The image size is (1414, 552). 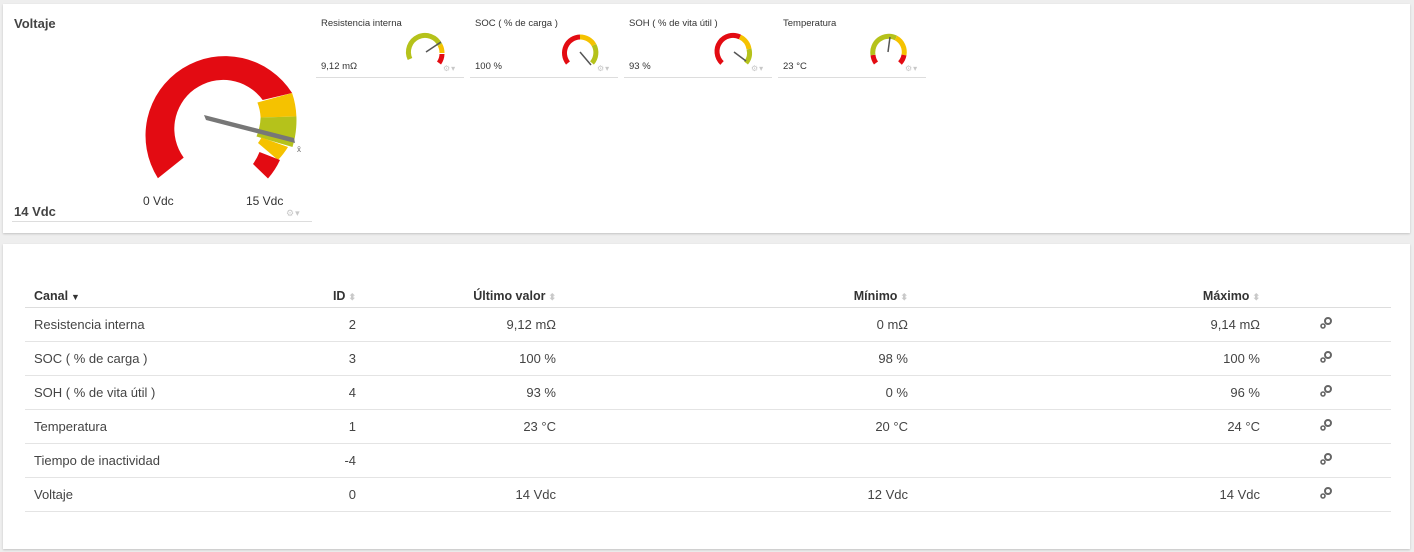 What do you see at coordinates (158, 201) in the screenshot?
I see `voltage-gauge-min-label: 0 Vdc` at bounding box center [158, 201].